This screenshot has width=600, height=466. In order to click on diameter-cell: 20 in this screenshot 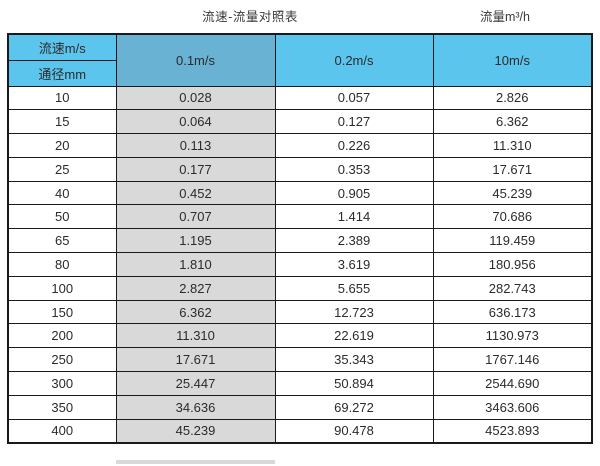, I will do `click(62, 145)`.